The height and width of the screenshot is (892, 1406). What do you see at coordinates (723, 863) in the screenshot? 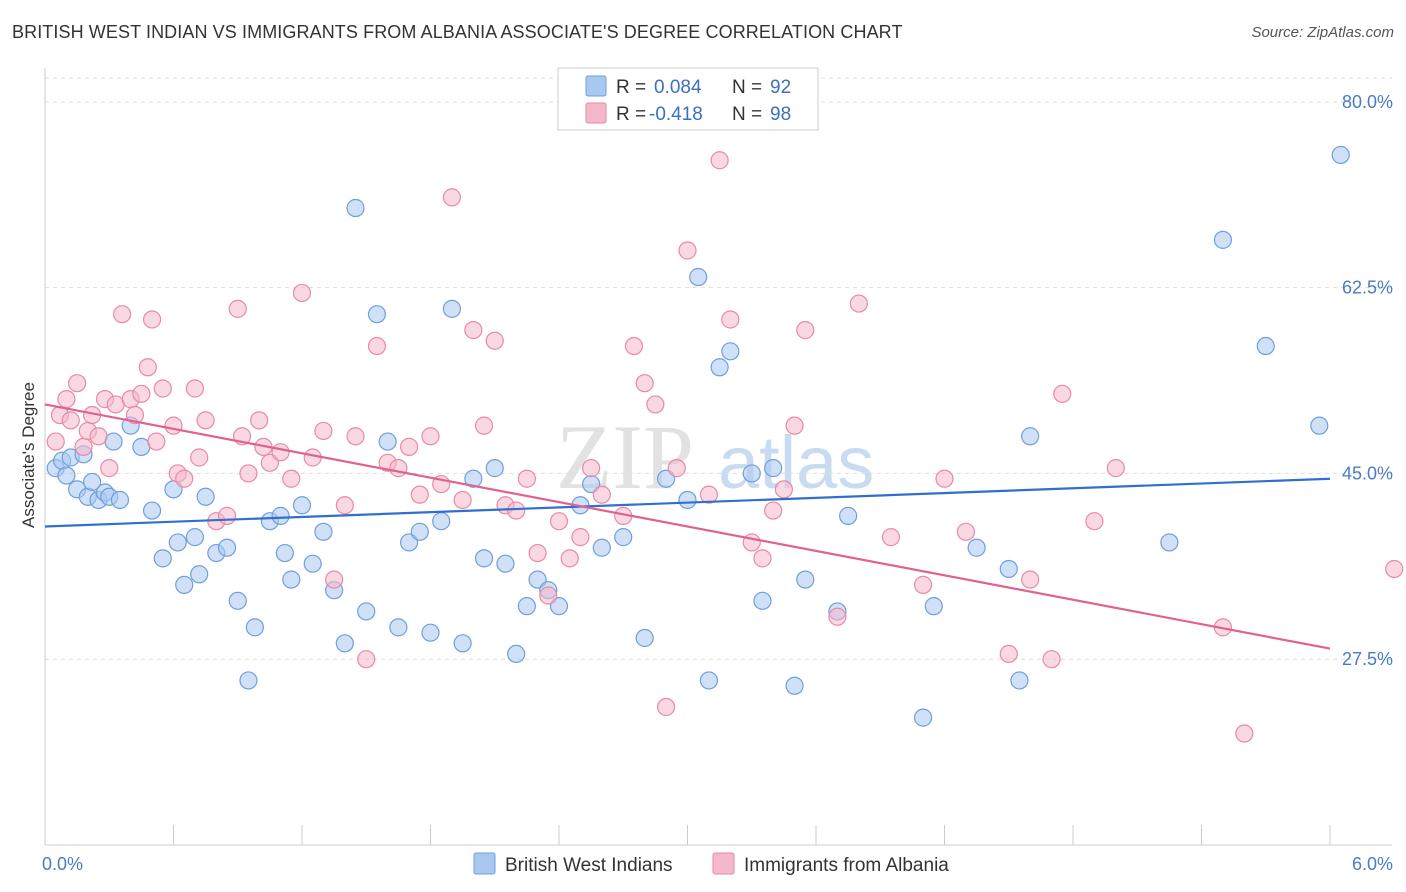
I see `bottom-legend-swatch-pink` at bounding box center [723, 863].